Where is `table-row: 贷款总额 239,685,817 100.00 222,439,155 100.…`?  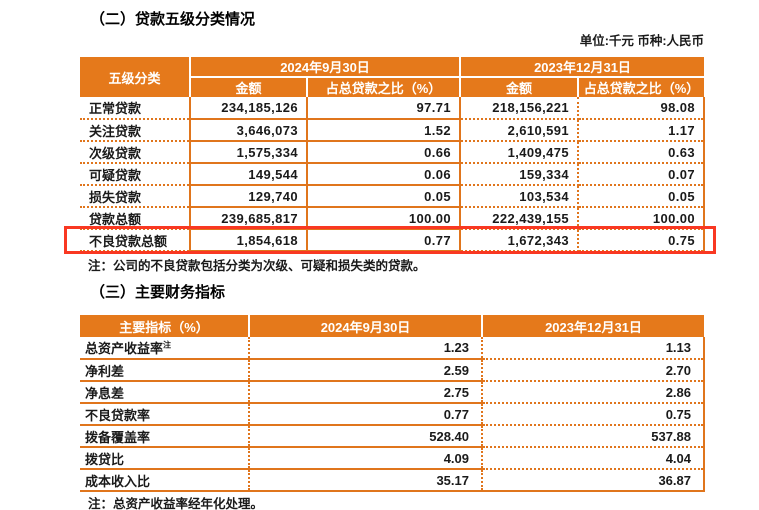 table-row: 贷款总额 239,685,817 100.00 222,439,155 100.… is located at coordinates (392, 218).